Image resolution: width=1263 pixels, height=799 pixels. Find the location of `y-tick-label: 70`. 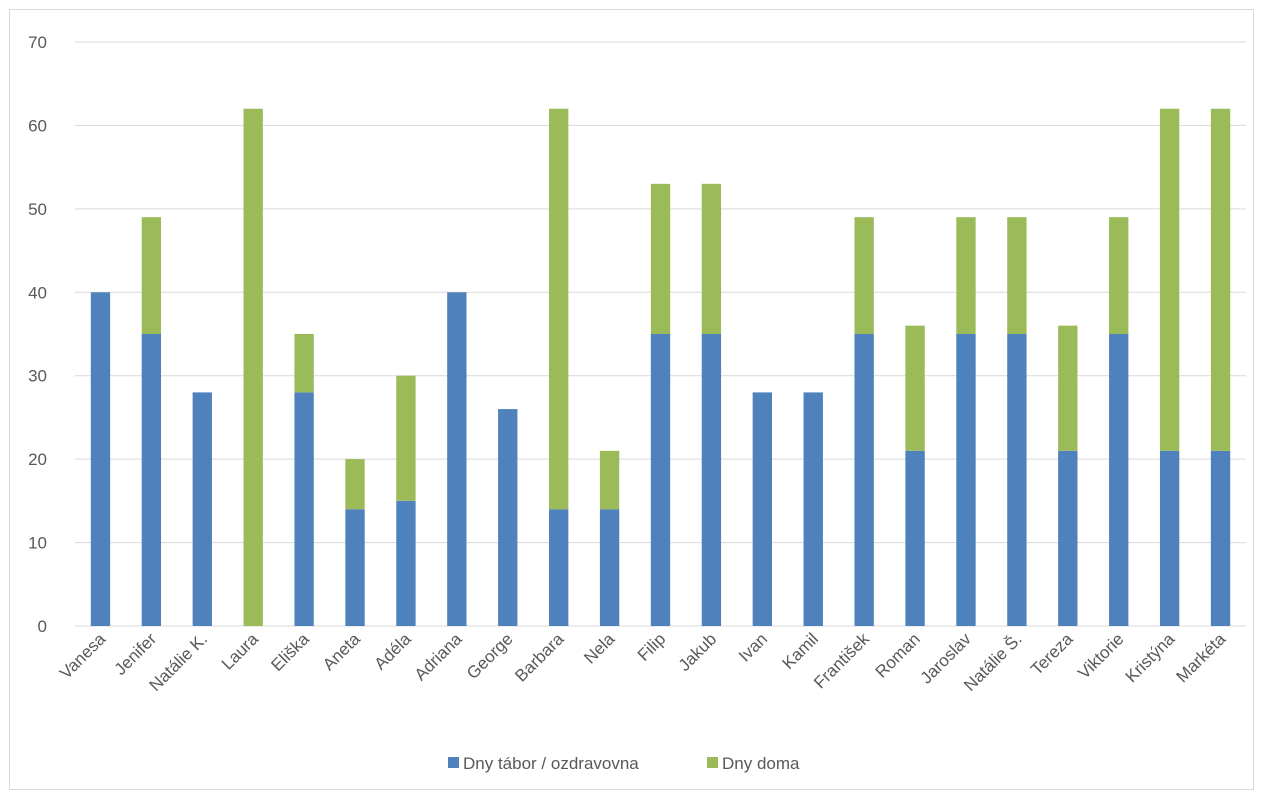

y-tick-label: 70 is located at coordinates (37, 42).